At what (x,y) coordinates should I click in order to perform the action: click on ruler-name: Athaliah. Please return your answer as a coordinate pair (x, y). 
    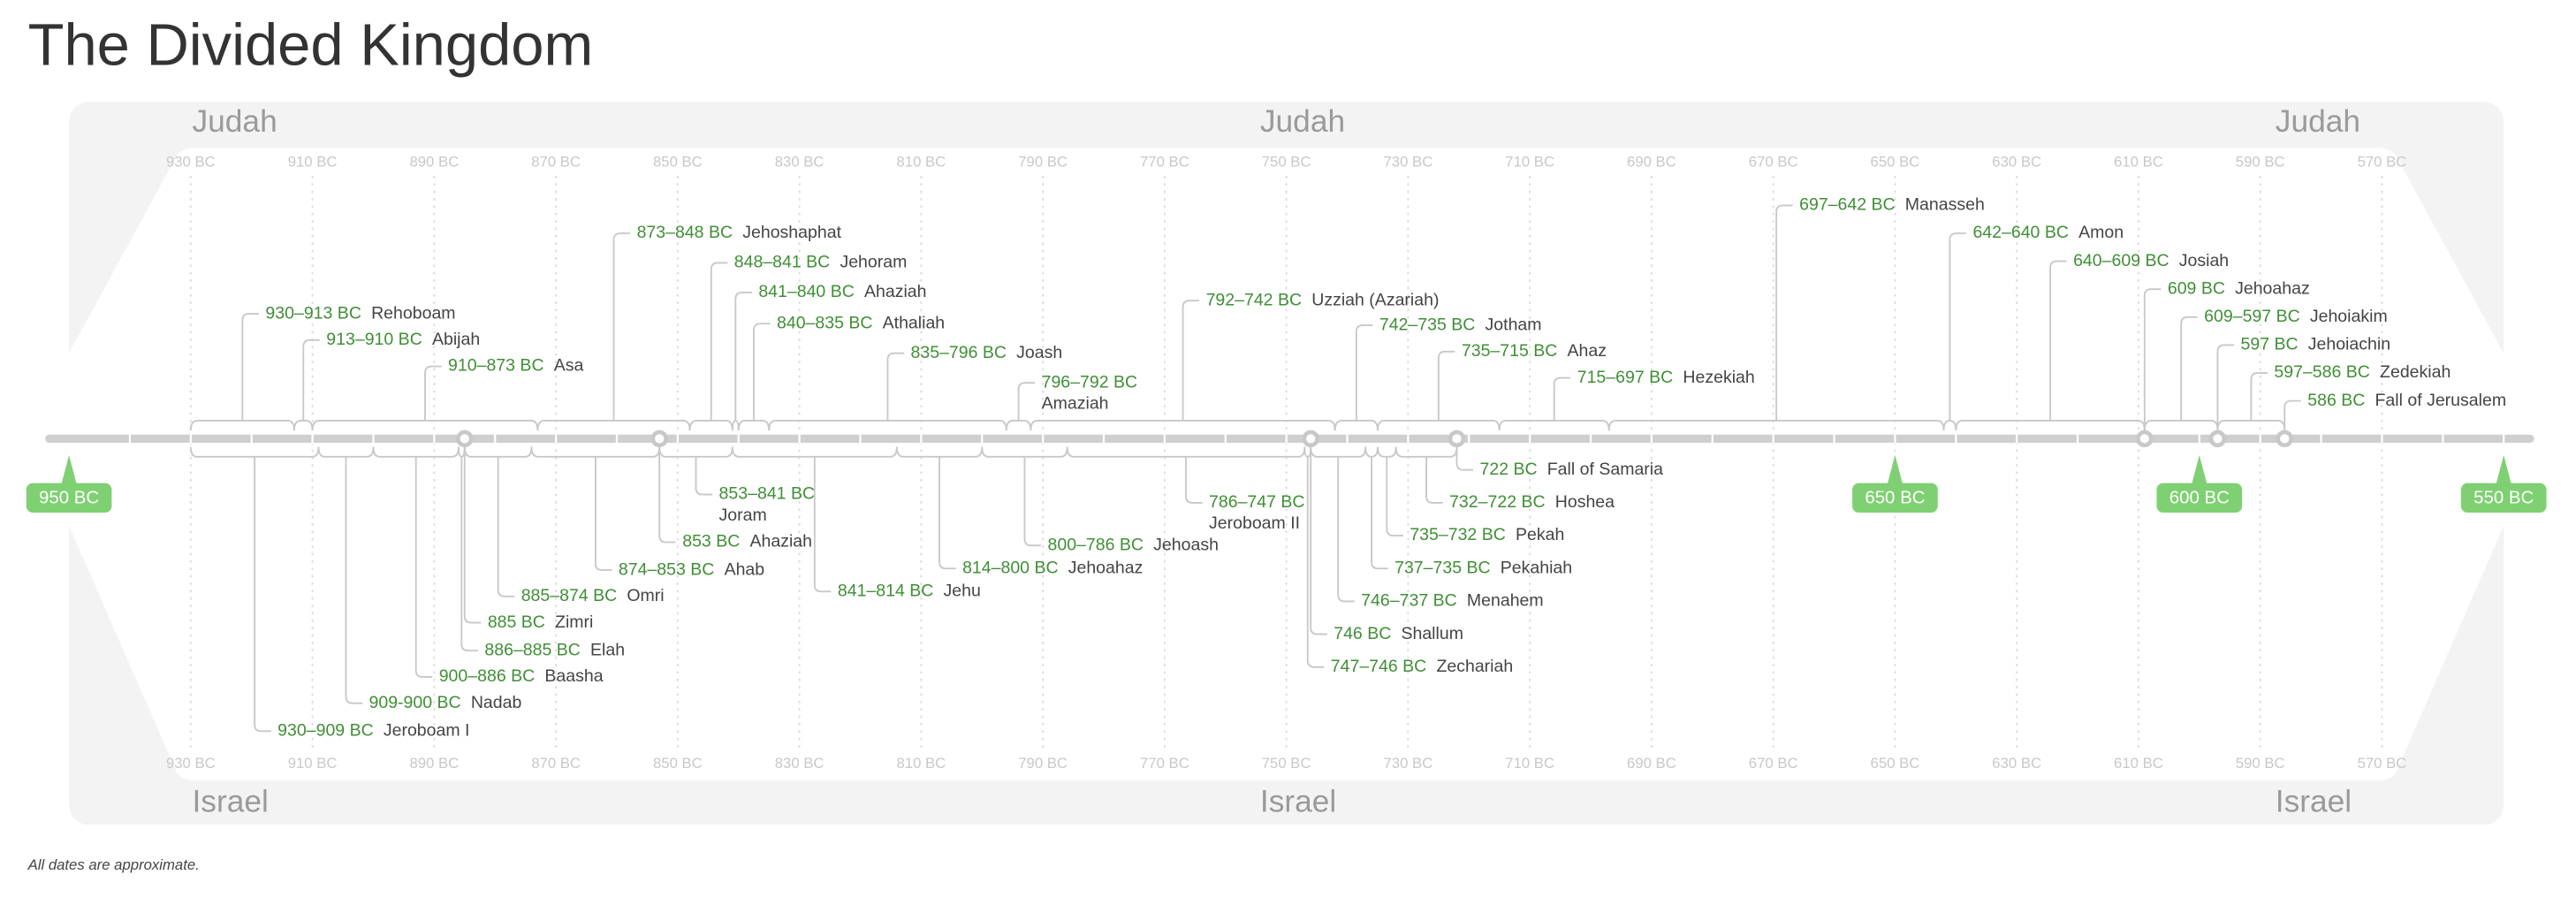
    Looking at the image, I should click on (914, 323).